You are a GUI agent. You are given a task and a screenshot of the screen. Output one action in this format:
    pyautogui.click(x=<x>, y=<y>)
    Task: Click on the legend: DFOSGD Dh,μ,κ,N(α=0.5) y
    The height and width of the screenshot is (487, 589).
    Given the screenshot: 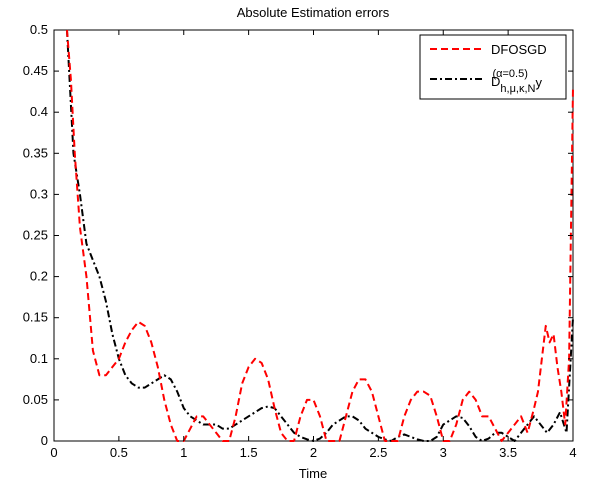 What is the action you would take?
    pyautogui.click(x=493, y=67)
    